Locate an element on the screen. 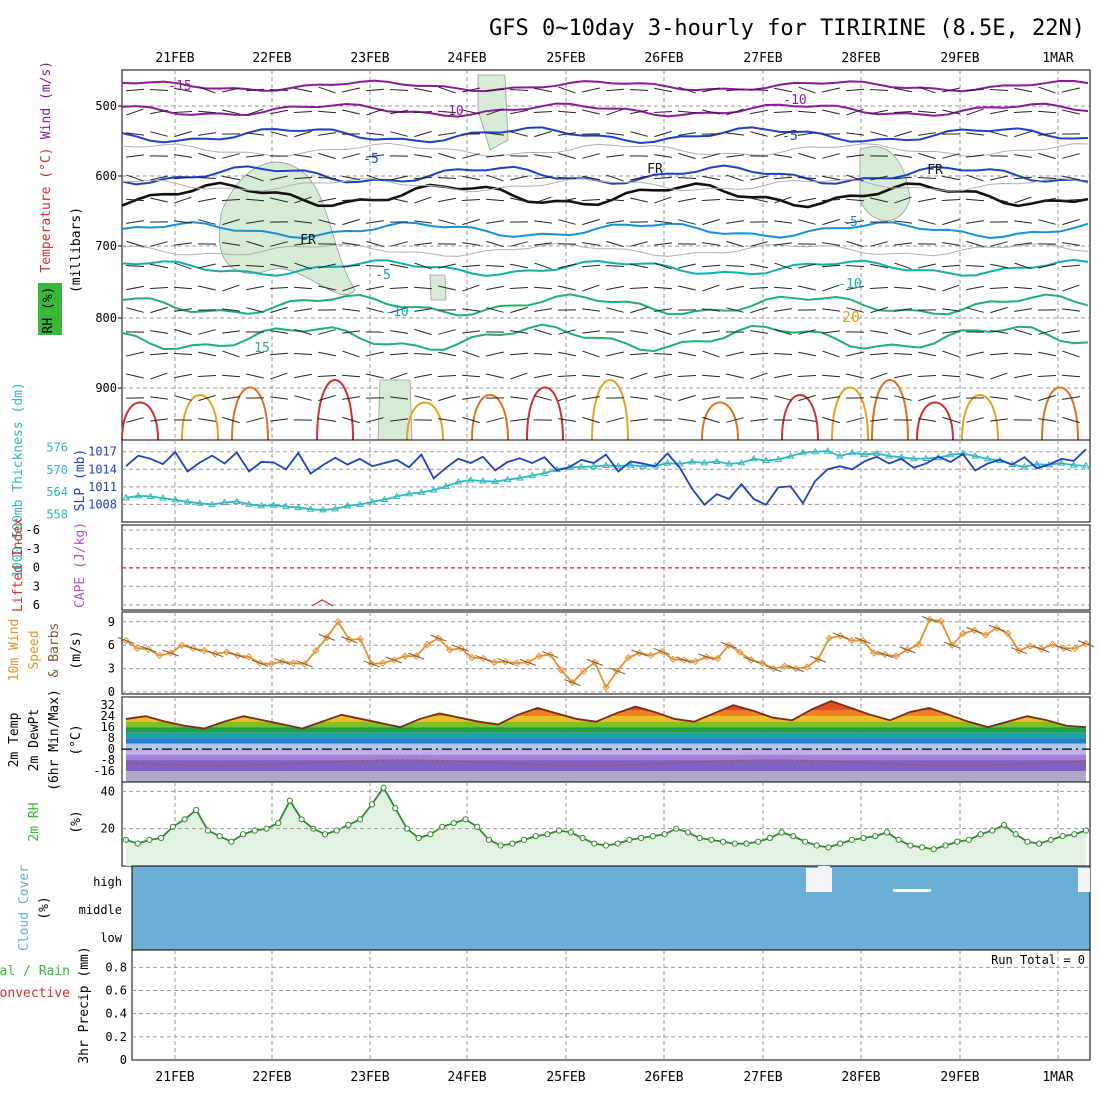  axis-label: Cloud Cover is located at coordinates (24, 908).